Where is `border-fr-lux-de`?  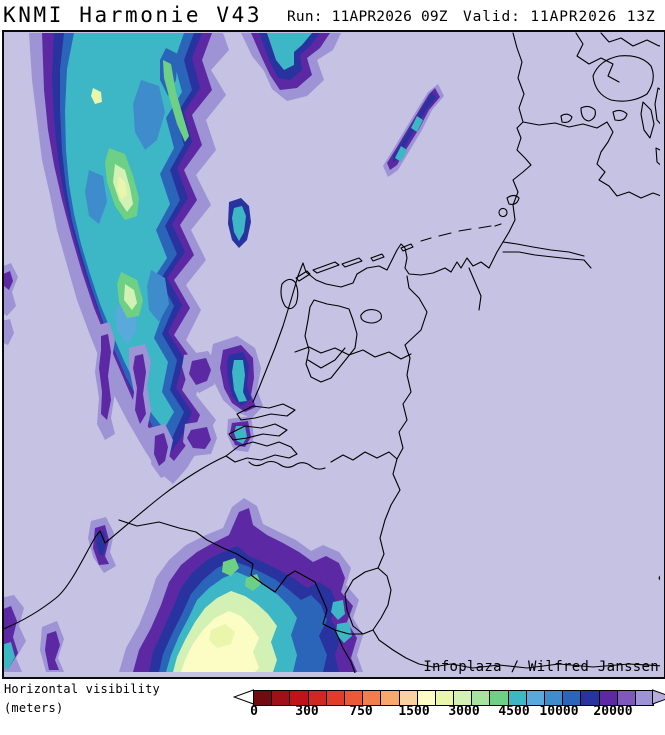
border-fr-lux-de is located at coordinates (497, 649).